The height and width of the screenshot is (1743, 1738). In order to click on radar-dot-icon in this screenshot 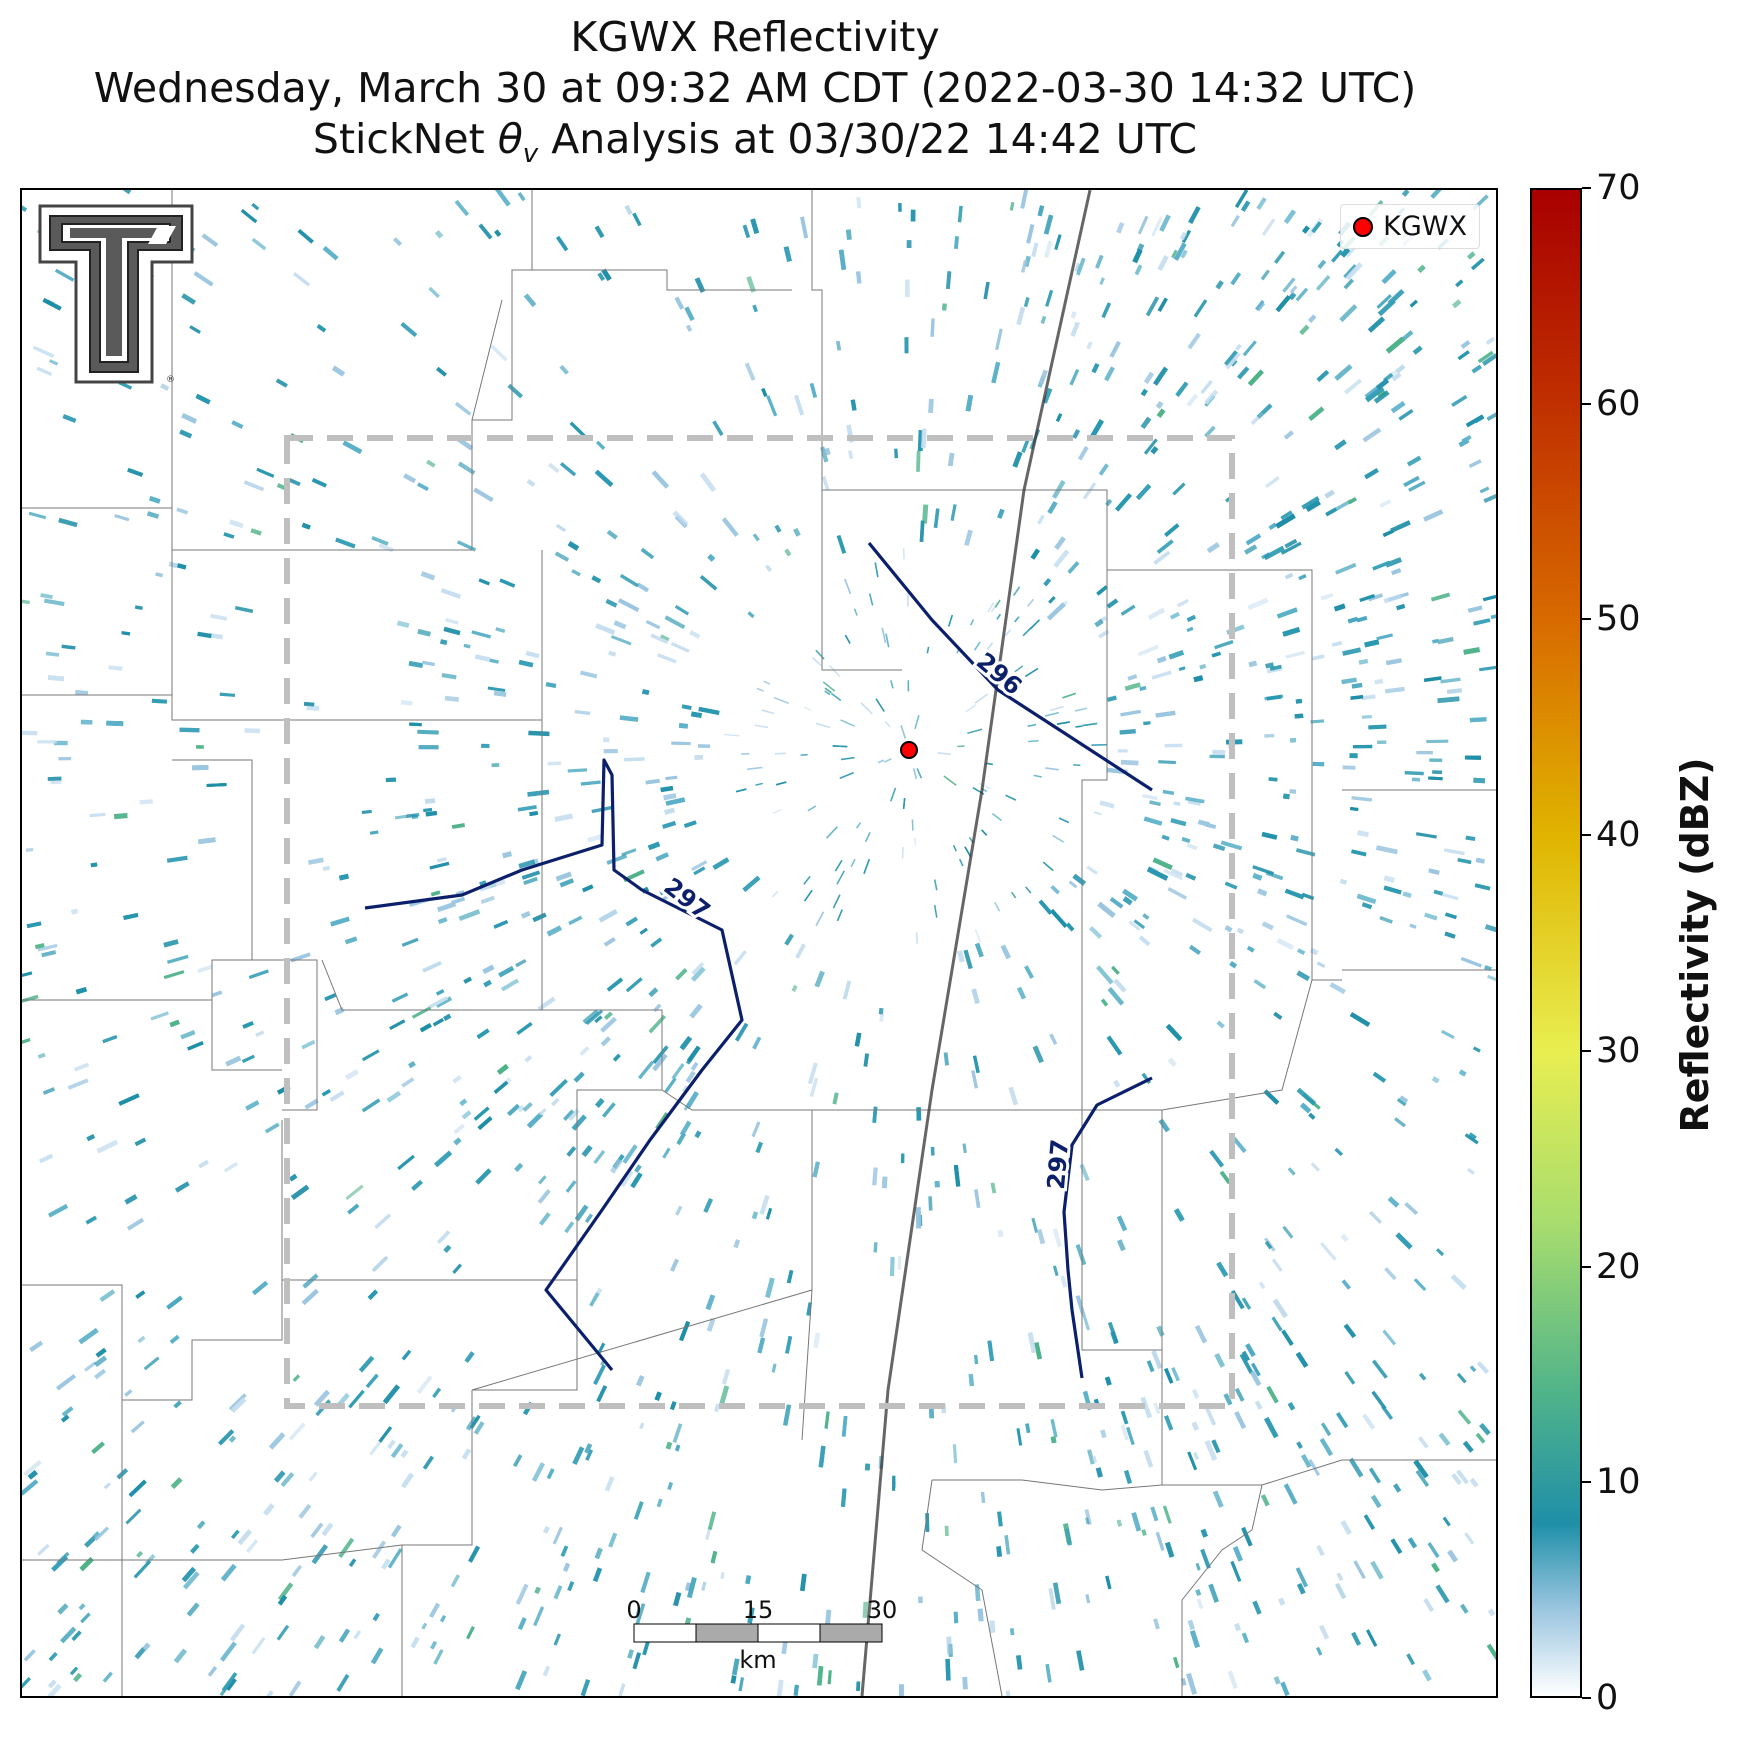, I will do `click(1363, 226)`.